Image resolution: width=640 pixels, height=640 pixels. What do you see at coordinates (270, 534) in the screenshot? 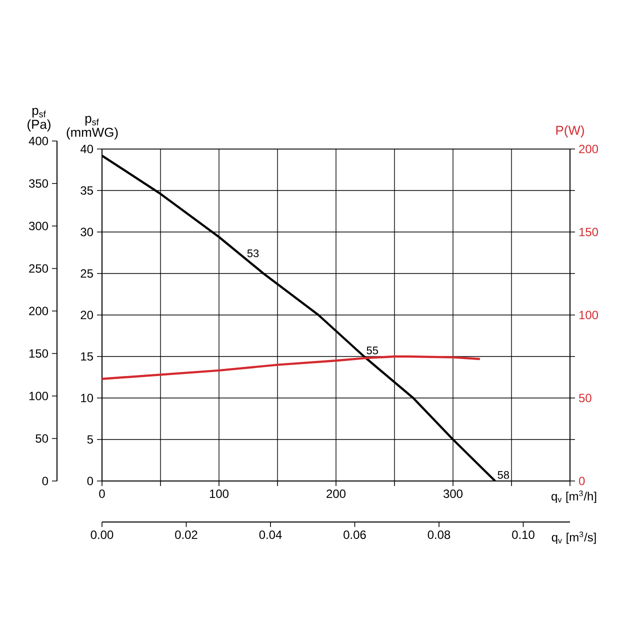
I see `x2-tick-label: 0.04` at bounding box center [270, 534].